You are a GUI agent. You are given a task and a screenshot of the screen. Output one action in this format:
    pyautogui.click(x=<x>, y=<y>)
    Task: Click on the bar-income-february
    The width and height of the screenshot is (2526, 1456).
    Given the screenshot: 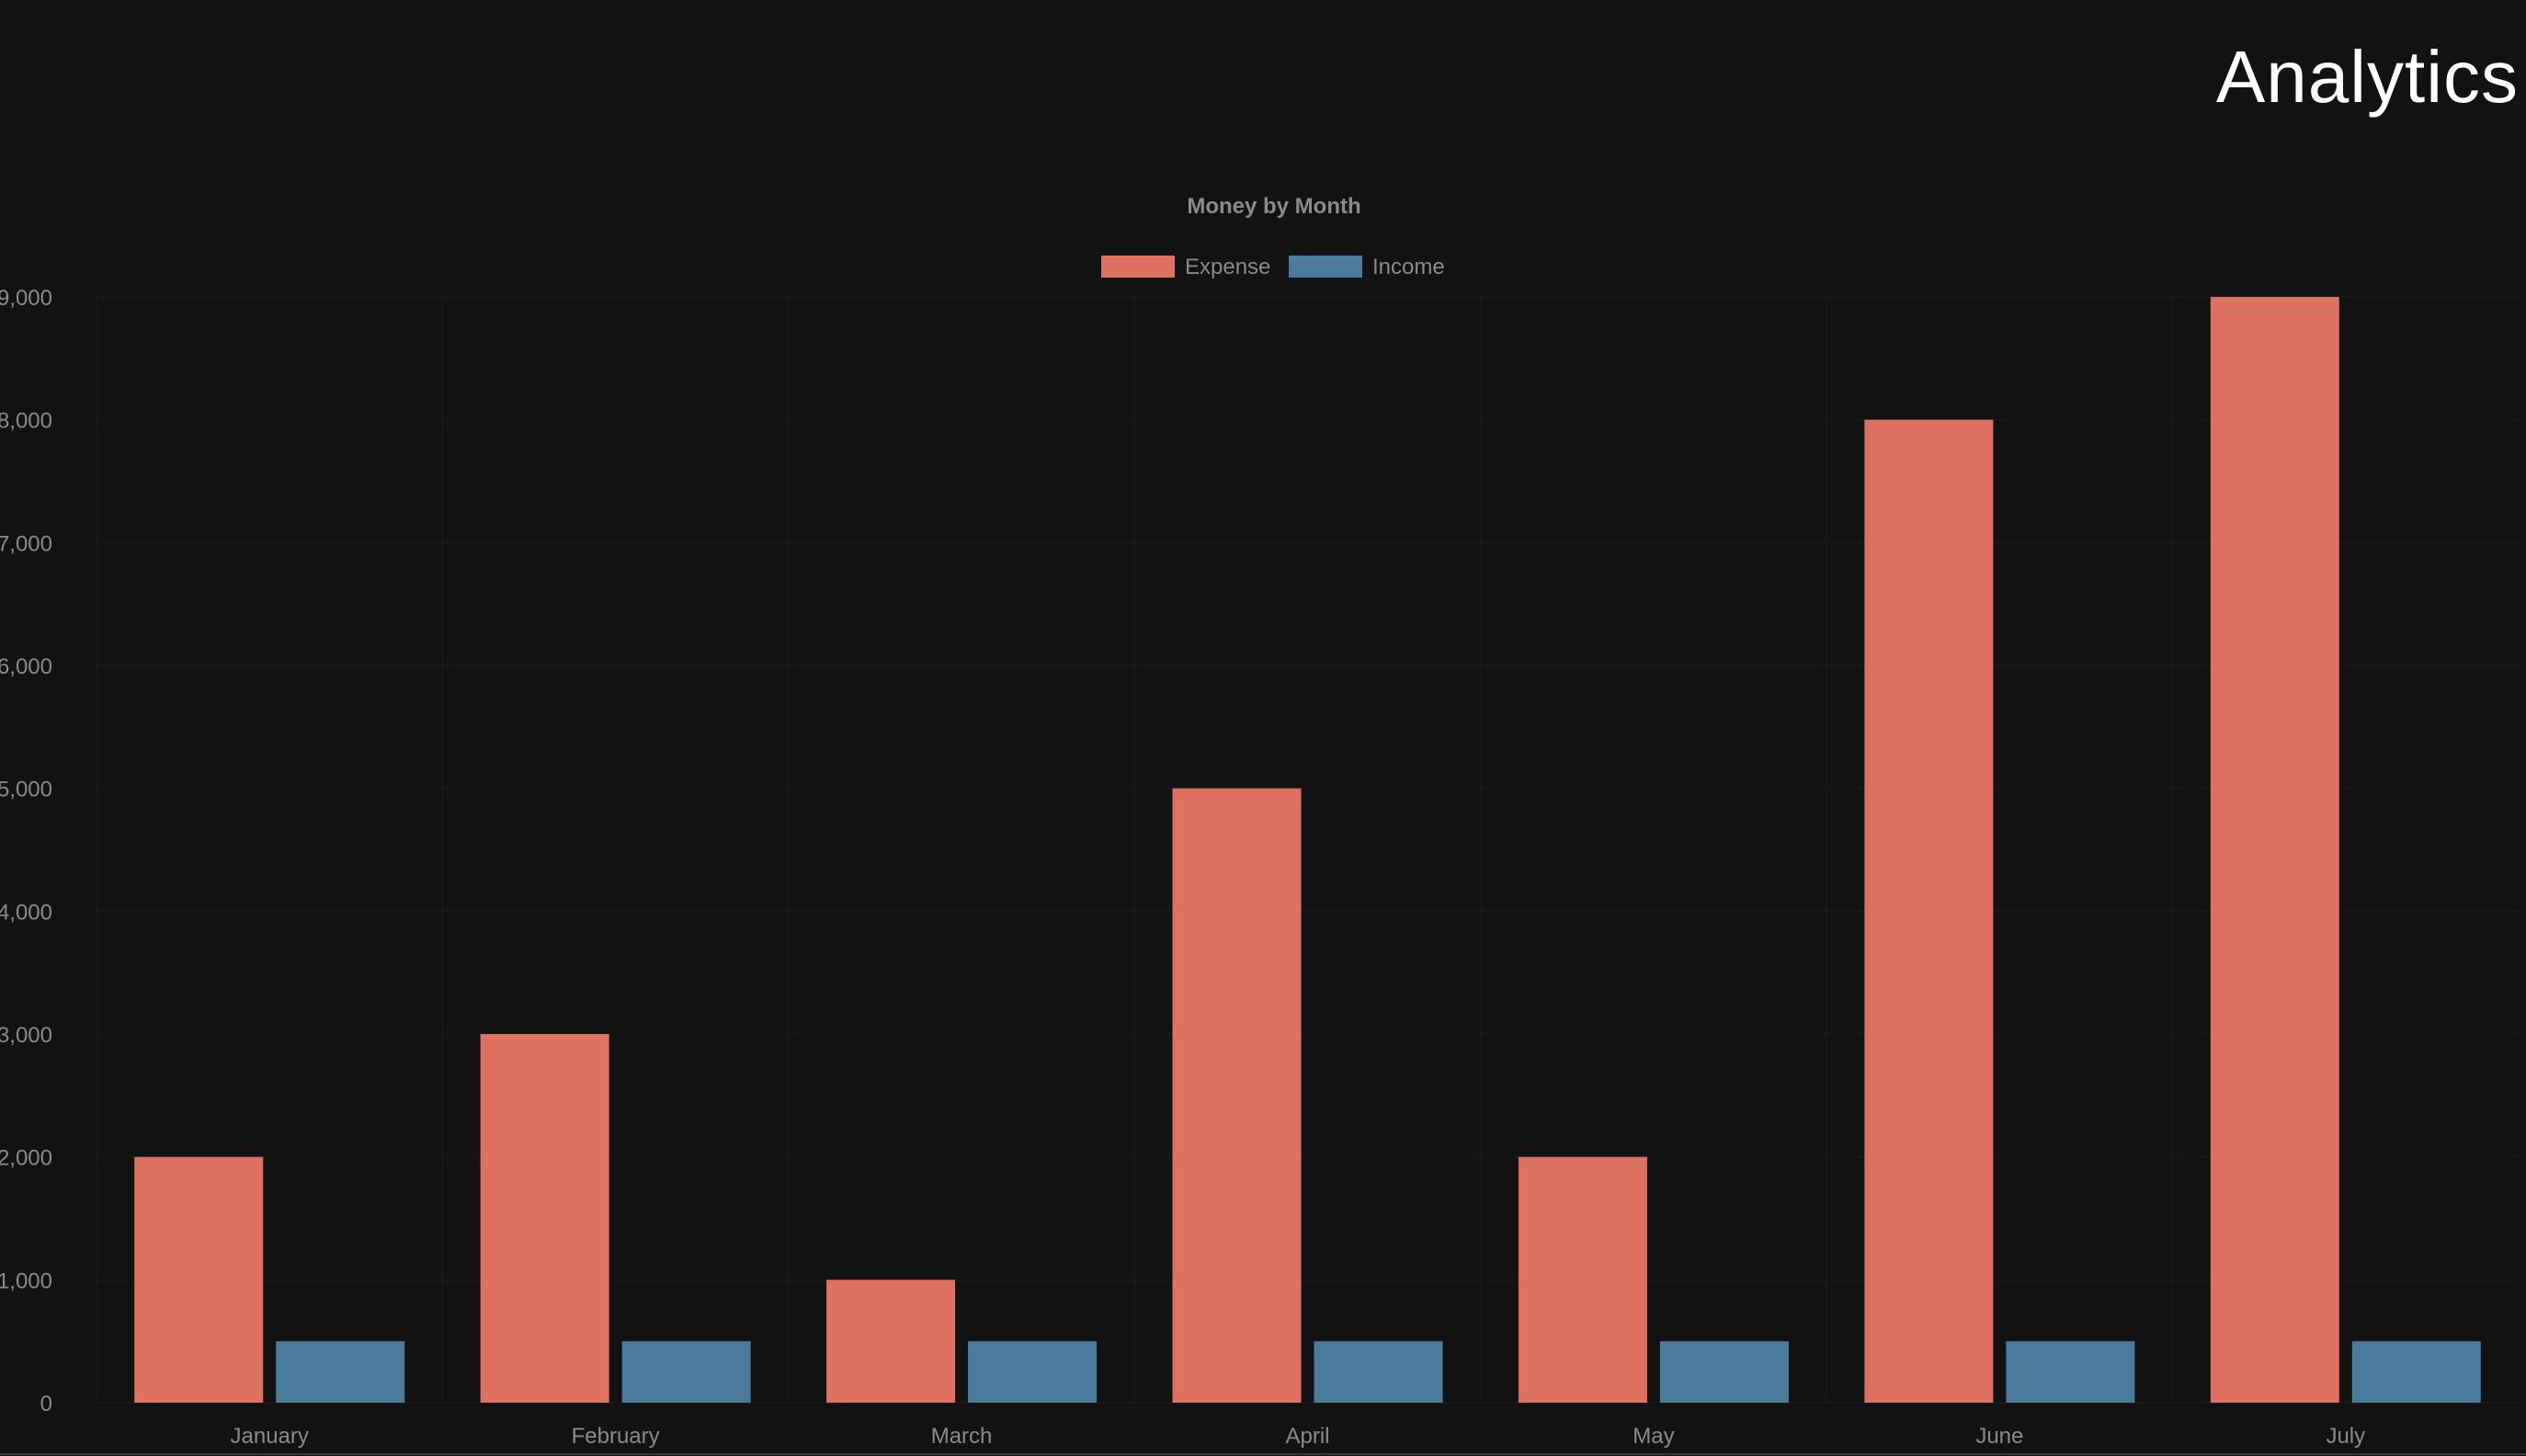 What is the action you would take?
    pyautogui.click(x=686, y=1372)
    